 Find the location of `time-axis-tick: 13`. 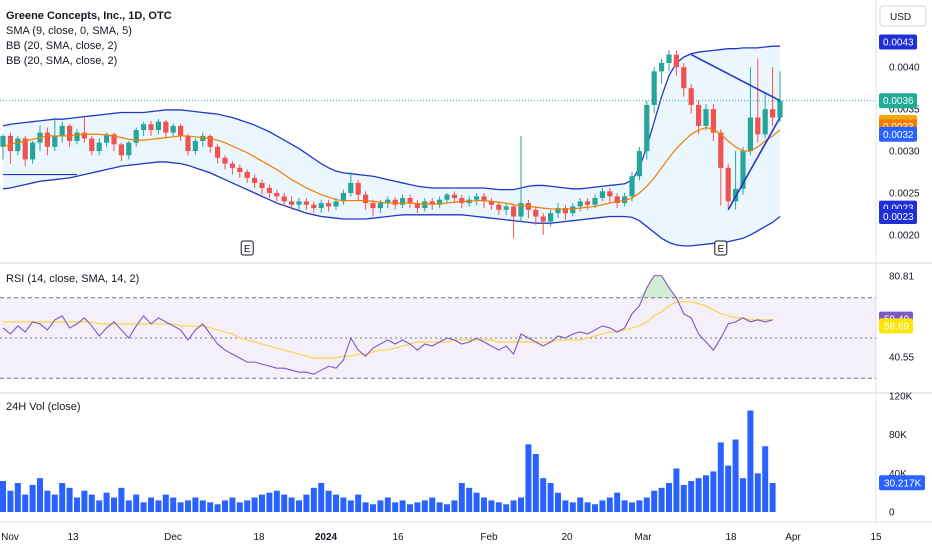

time-axis-tick: 13 is located at coordinates (73, 537).